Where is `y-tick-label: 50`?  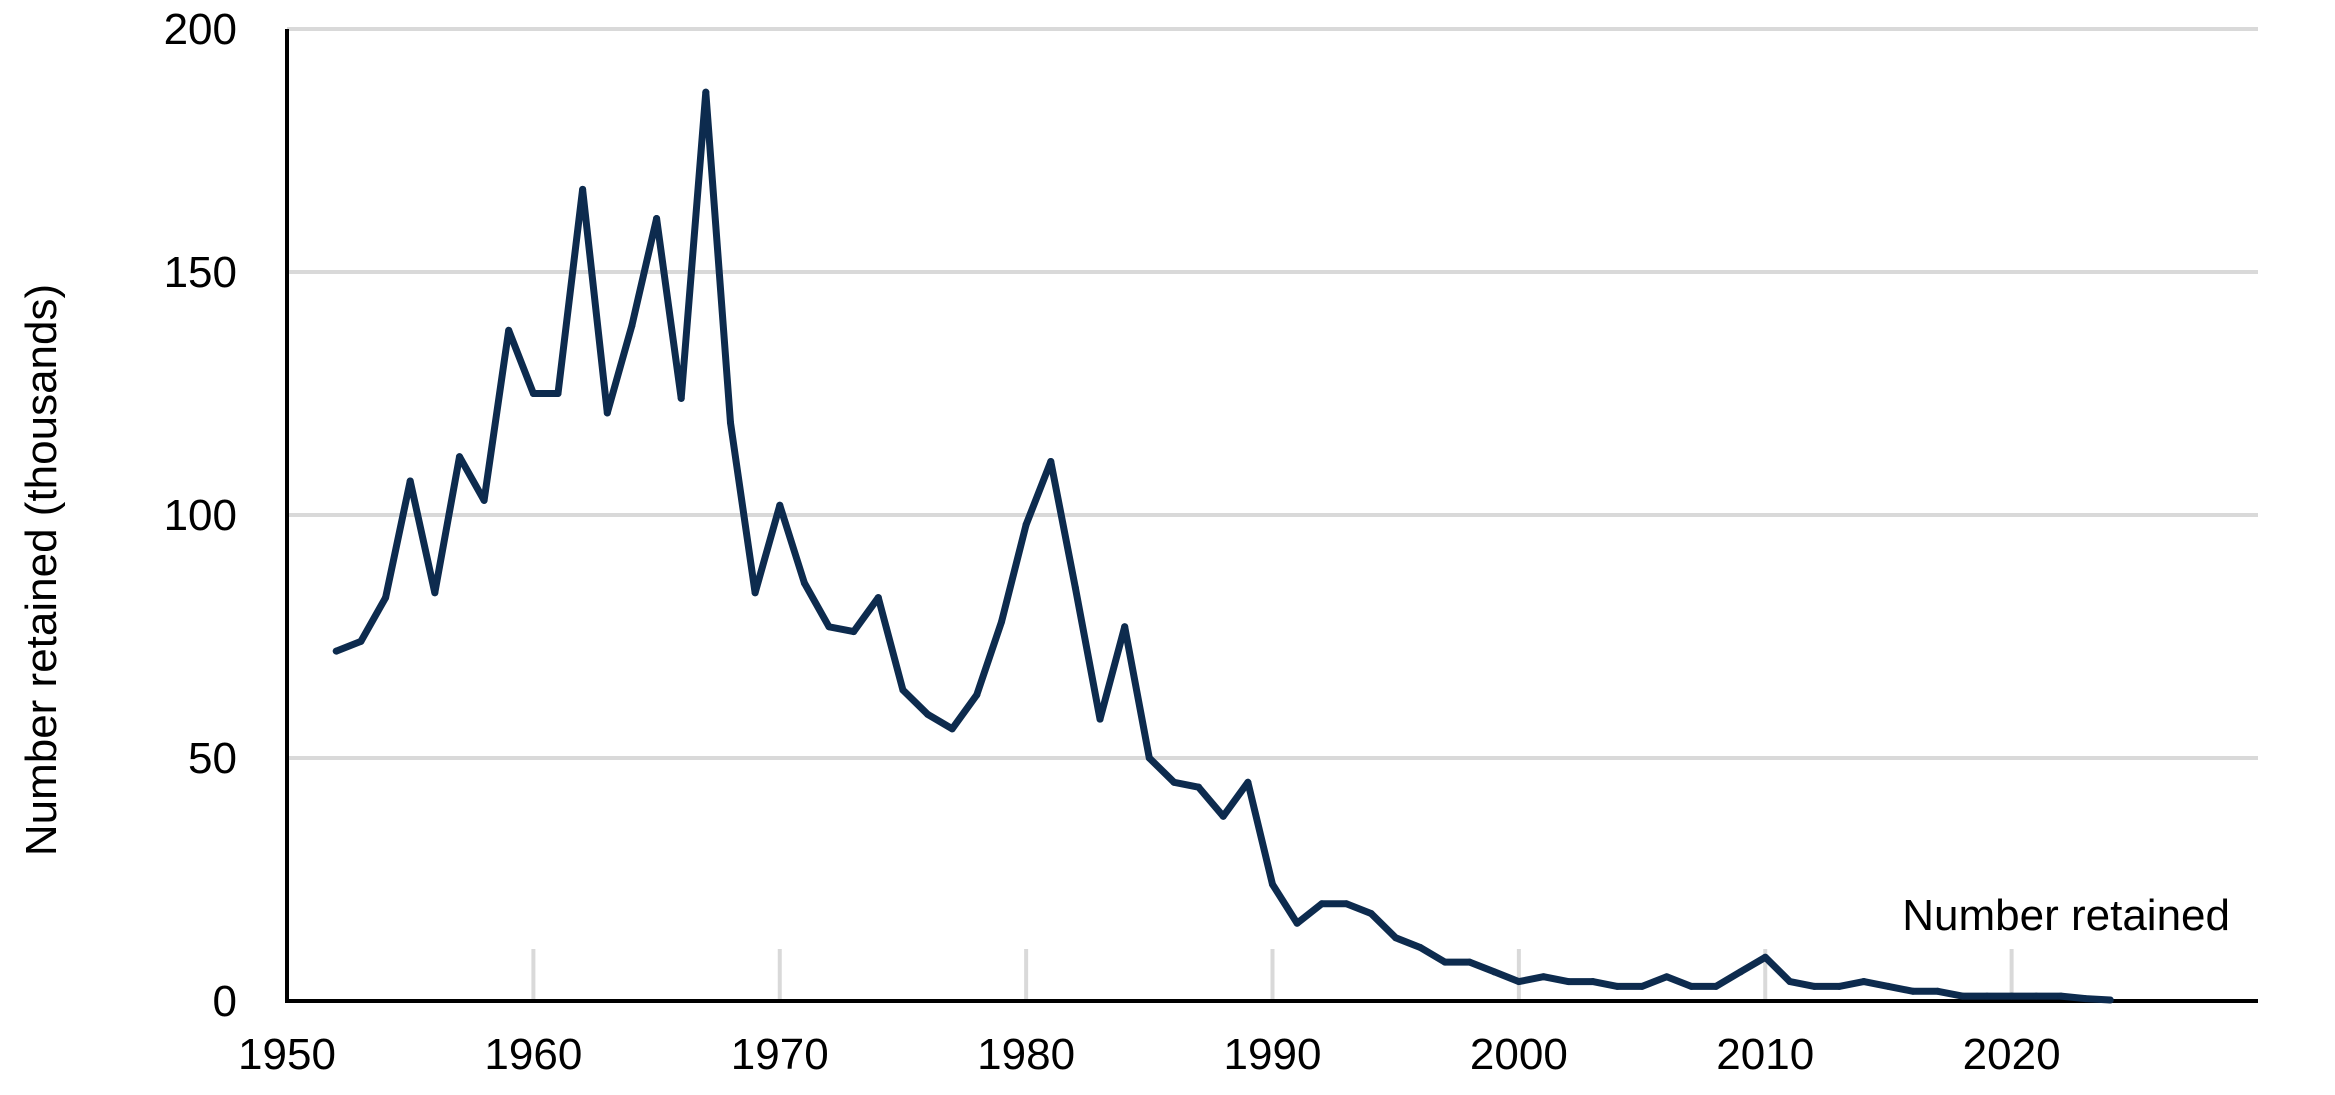 y-tick-label: 50 is located at coordinates (212, 758).